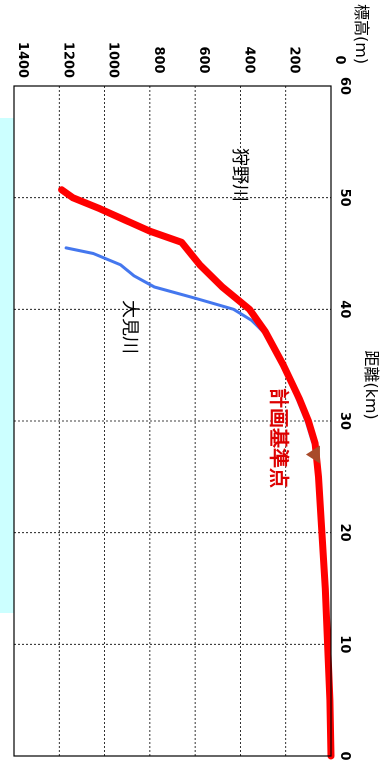 Image resolution: width=388 pixels, height=769 pixels. What do you see at coordinates (113, 60) in the screenshot?
I see `y-tick-label: 1000` at bounding box center [113, 60].